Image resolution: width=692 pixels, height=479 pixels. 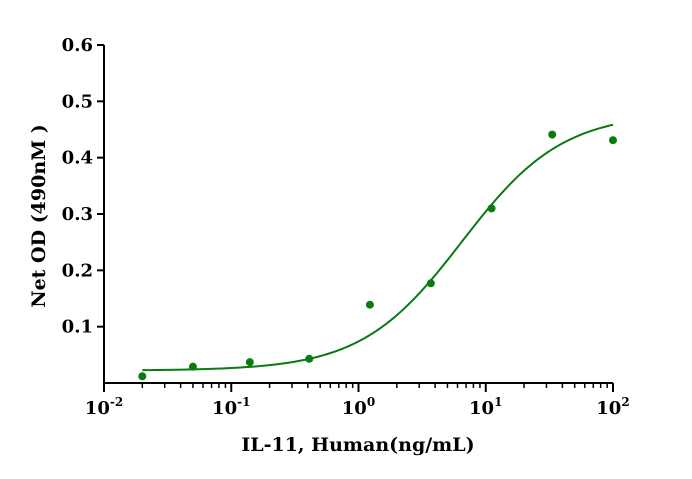 I want to click on y-tick-label: 0.2, so click(x=77, y=270).